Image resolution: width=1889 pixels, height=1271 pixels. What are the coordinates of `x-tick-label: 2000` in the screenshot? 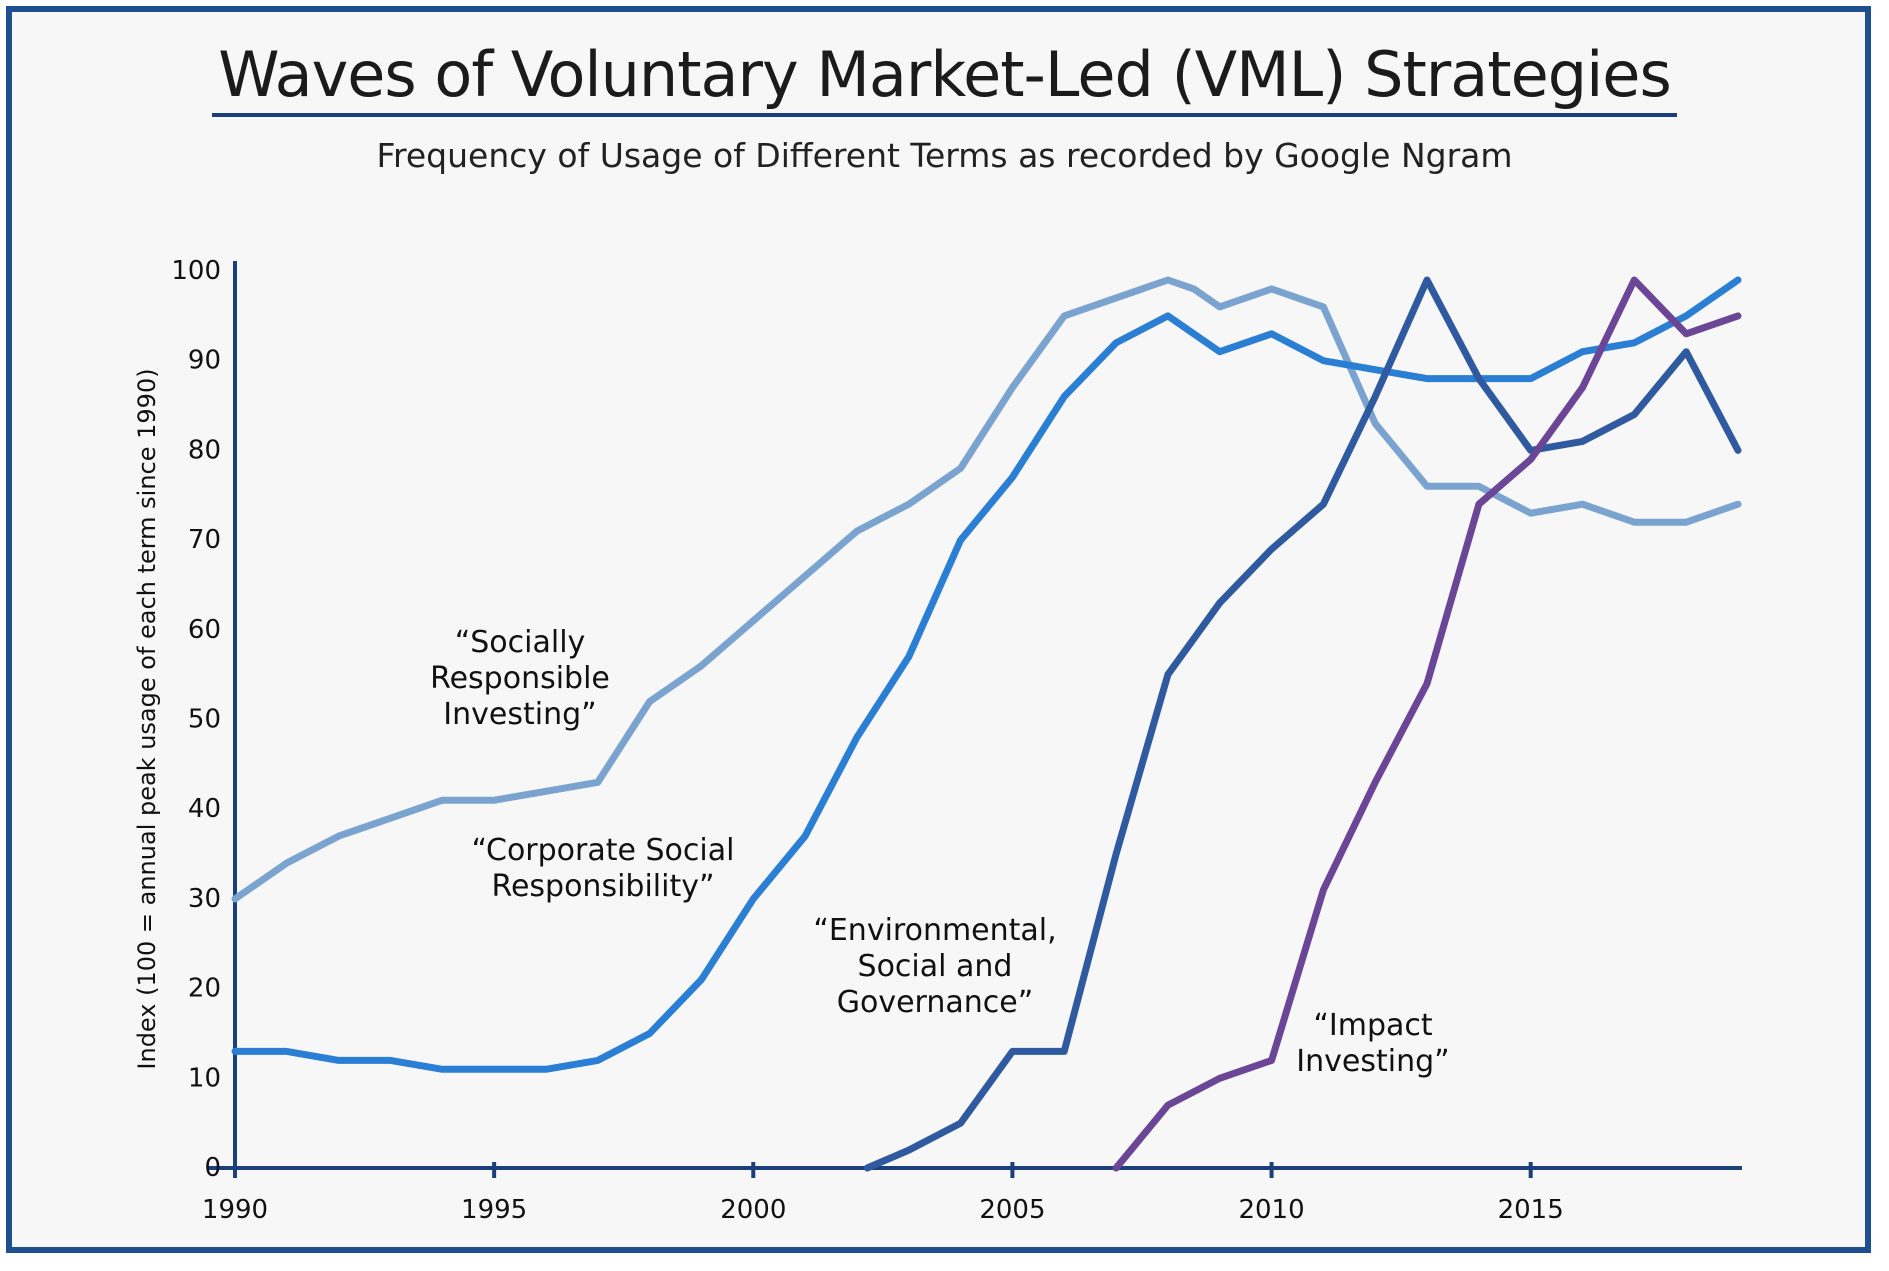 It's located at (753, 1210).